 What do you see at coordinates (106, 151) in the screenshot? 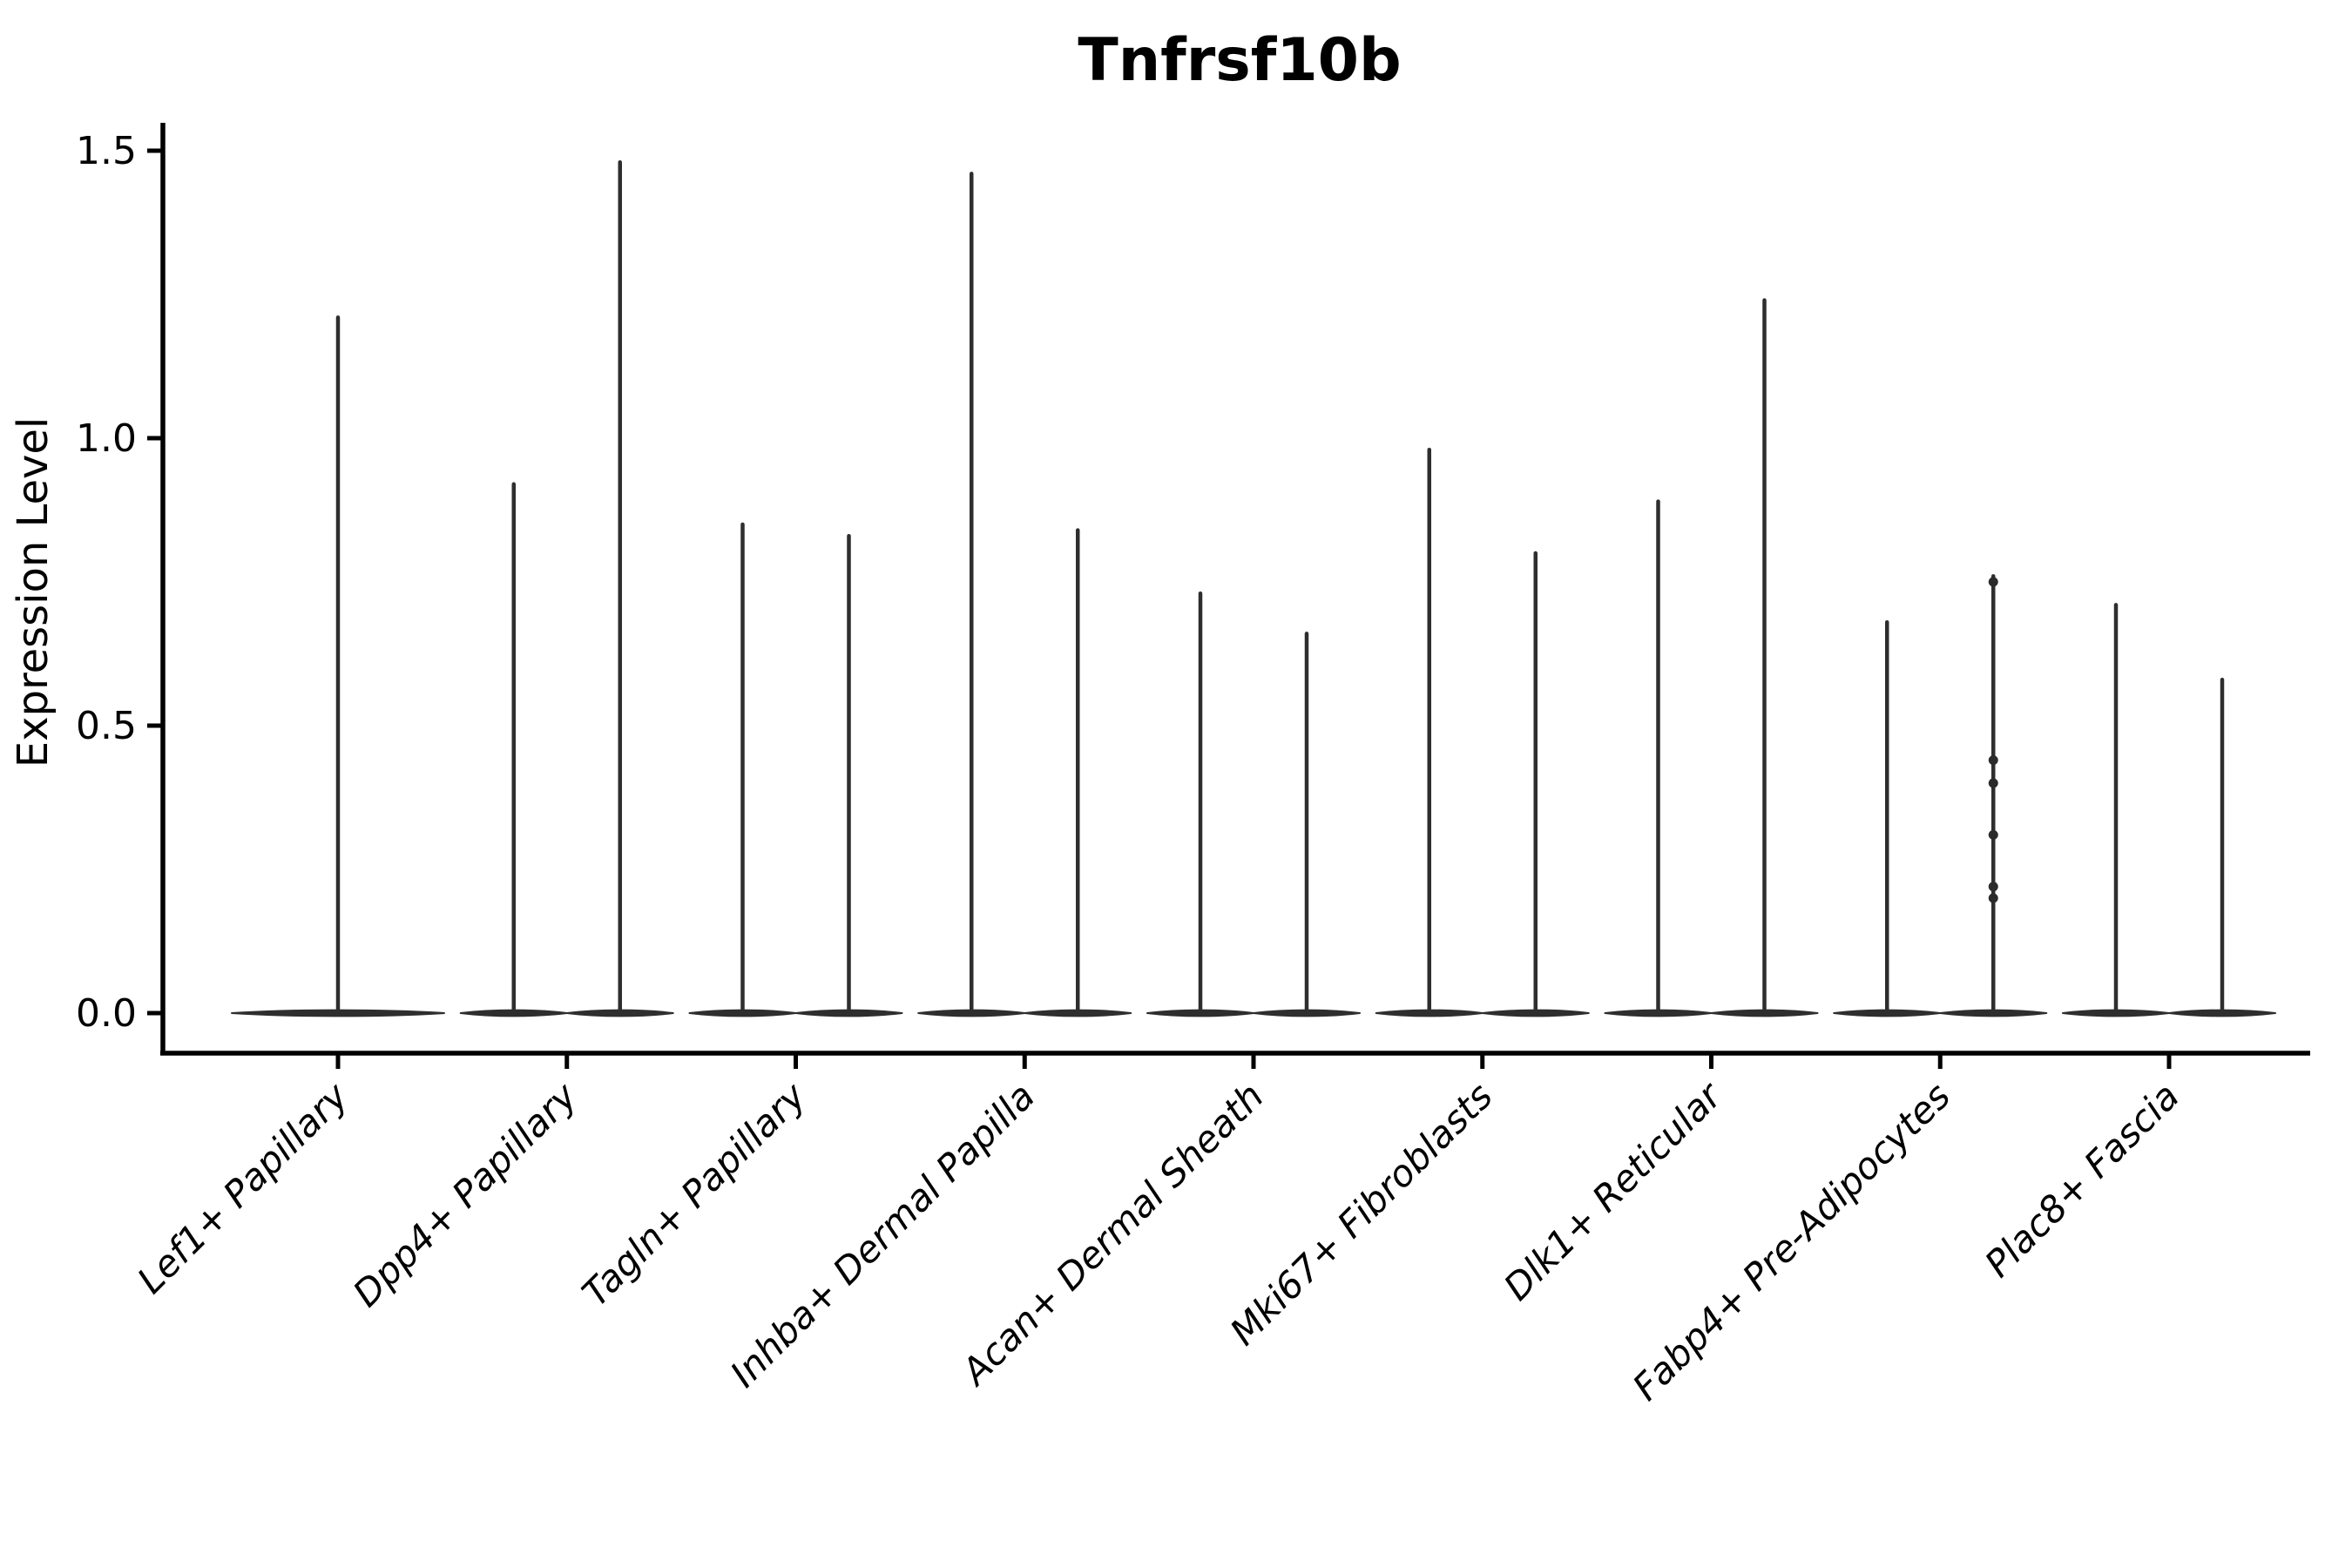
I see `y-tick-label: 1.5` at bounding box center [106, 151].